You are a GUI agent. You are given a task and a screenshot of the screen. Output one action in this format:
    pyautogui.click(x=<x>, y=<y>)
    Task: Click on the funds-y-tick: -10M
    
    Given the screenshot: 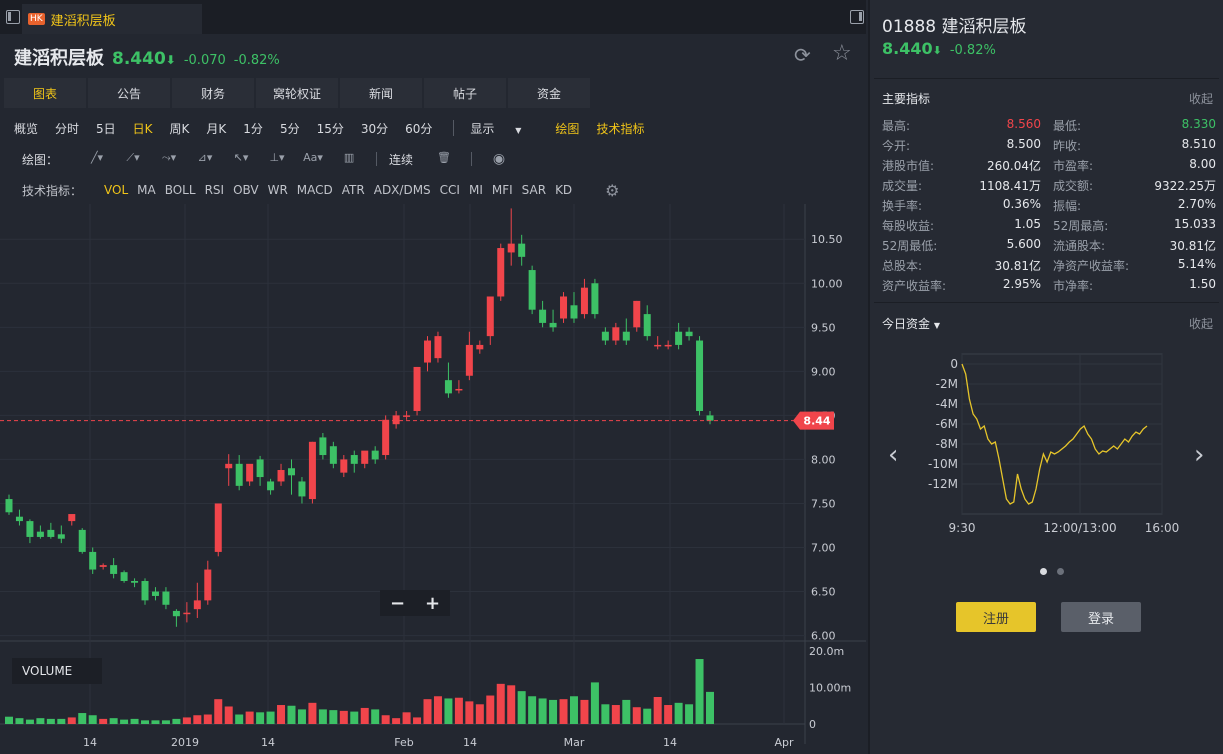 What is the action you would take?
    pyautogui.click(x=943, y=464)
    